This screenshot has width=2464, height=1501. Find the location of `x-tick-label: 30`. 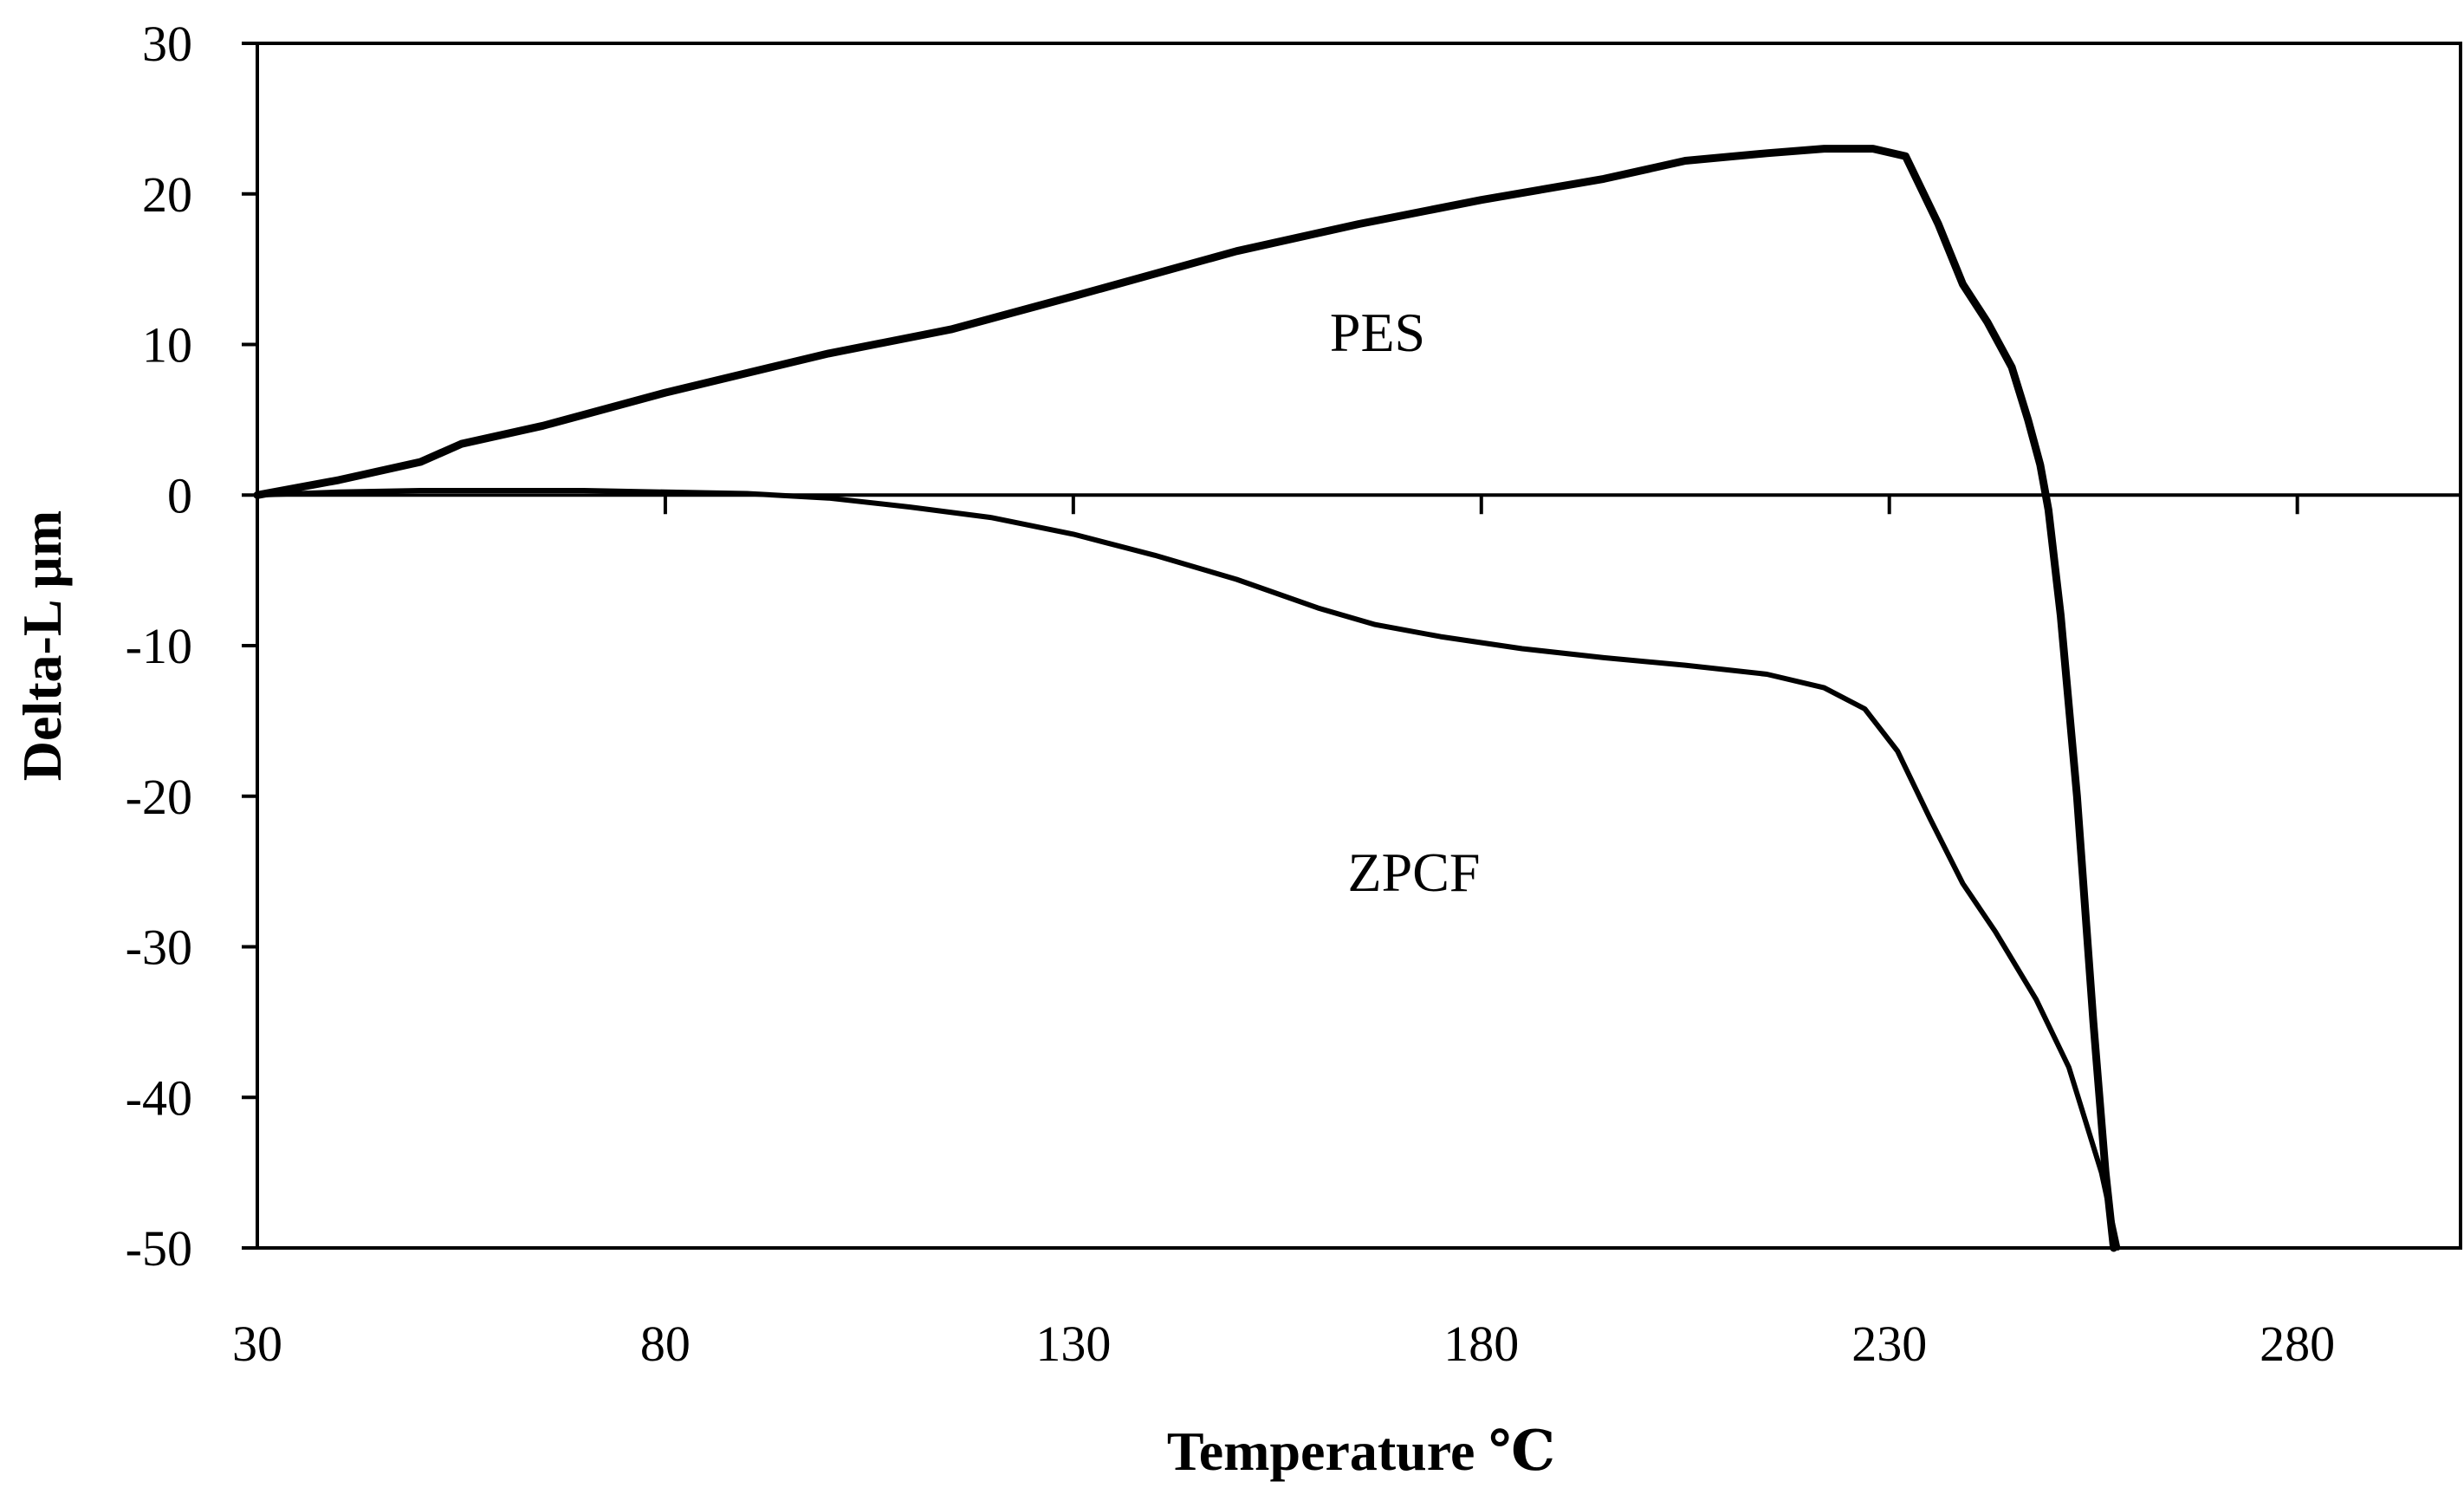

x-tick-label: 30 is located at coordinates (257, 1344).